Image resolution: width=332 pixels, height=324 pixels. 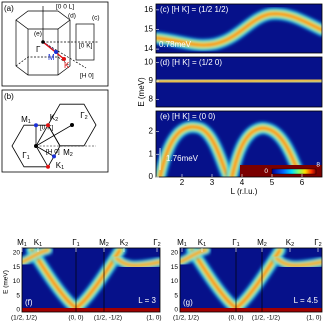 What do you see at coordinates (191, 62) in the screenshot?
I see `panel-title: (d) [H K] = (1/2 0)` at bounding box center [191, 62].